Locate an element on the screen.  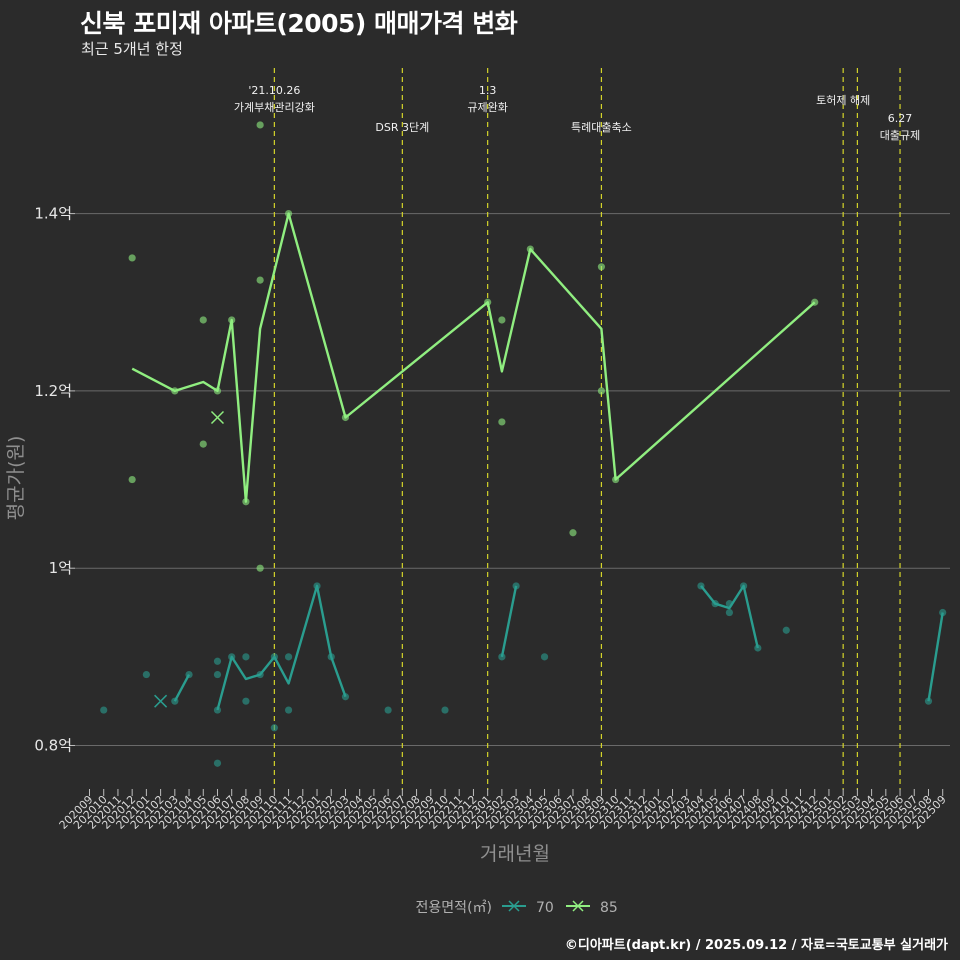
event-label: 특례대출축소 is located at coordinates (601, 127).